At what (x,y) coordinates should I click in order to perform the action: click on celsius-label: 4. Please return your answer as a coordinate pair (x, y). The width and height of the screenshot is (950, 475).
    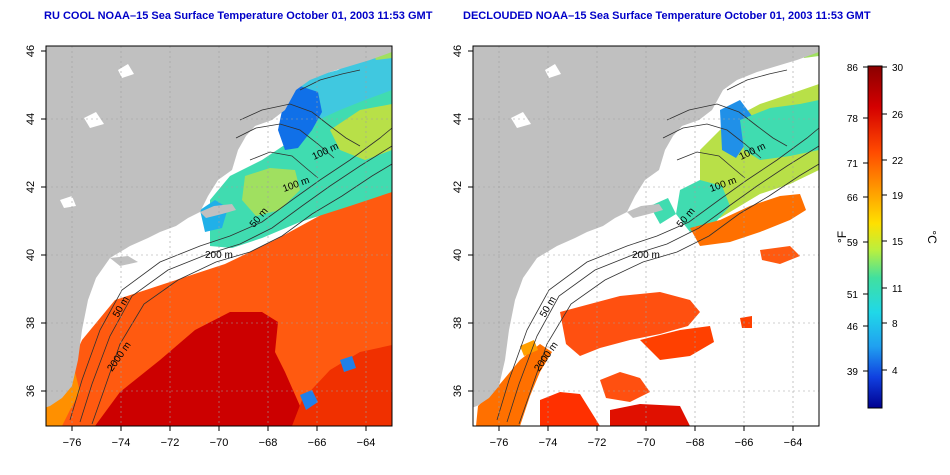
    Looking at the image, I should click on (895, 371).